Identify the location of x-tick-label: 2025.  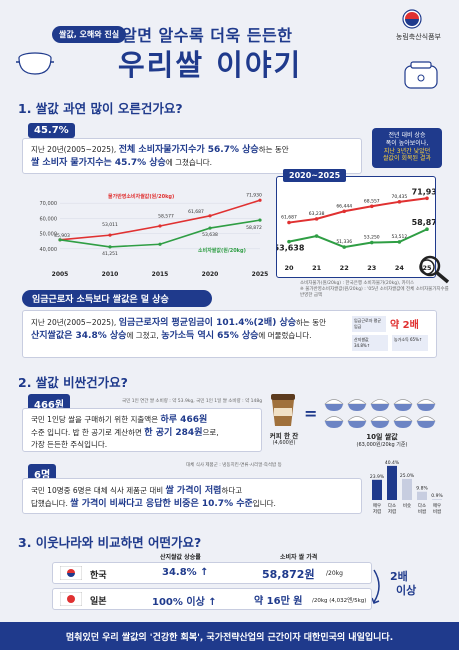
(260, 274).